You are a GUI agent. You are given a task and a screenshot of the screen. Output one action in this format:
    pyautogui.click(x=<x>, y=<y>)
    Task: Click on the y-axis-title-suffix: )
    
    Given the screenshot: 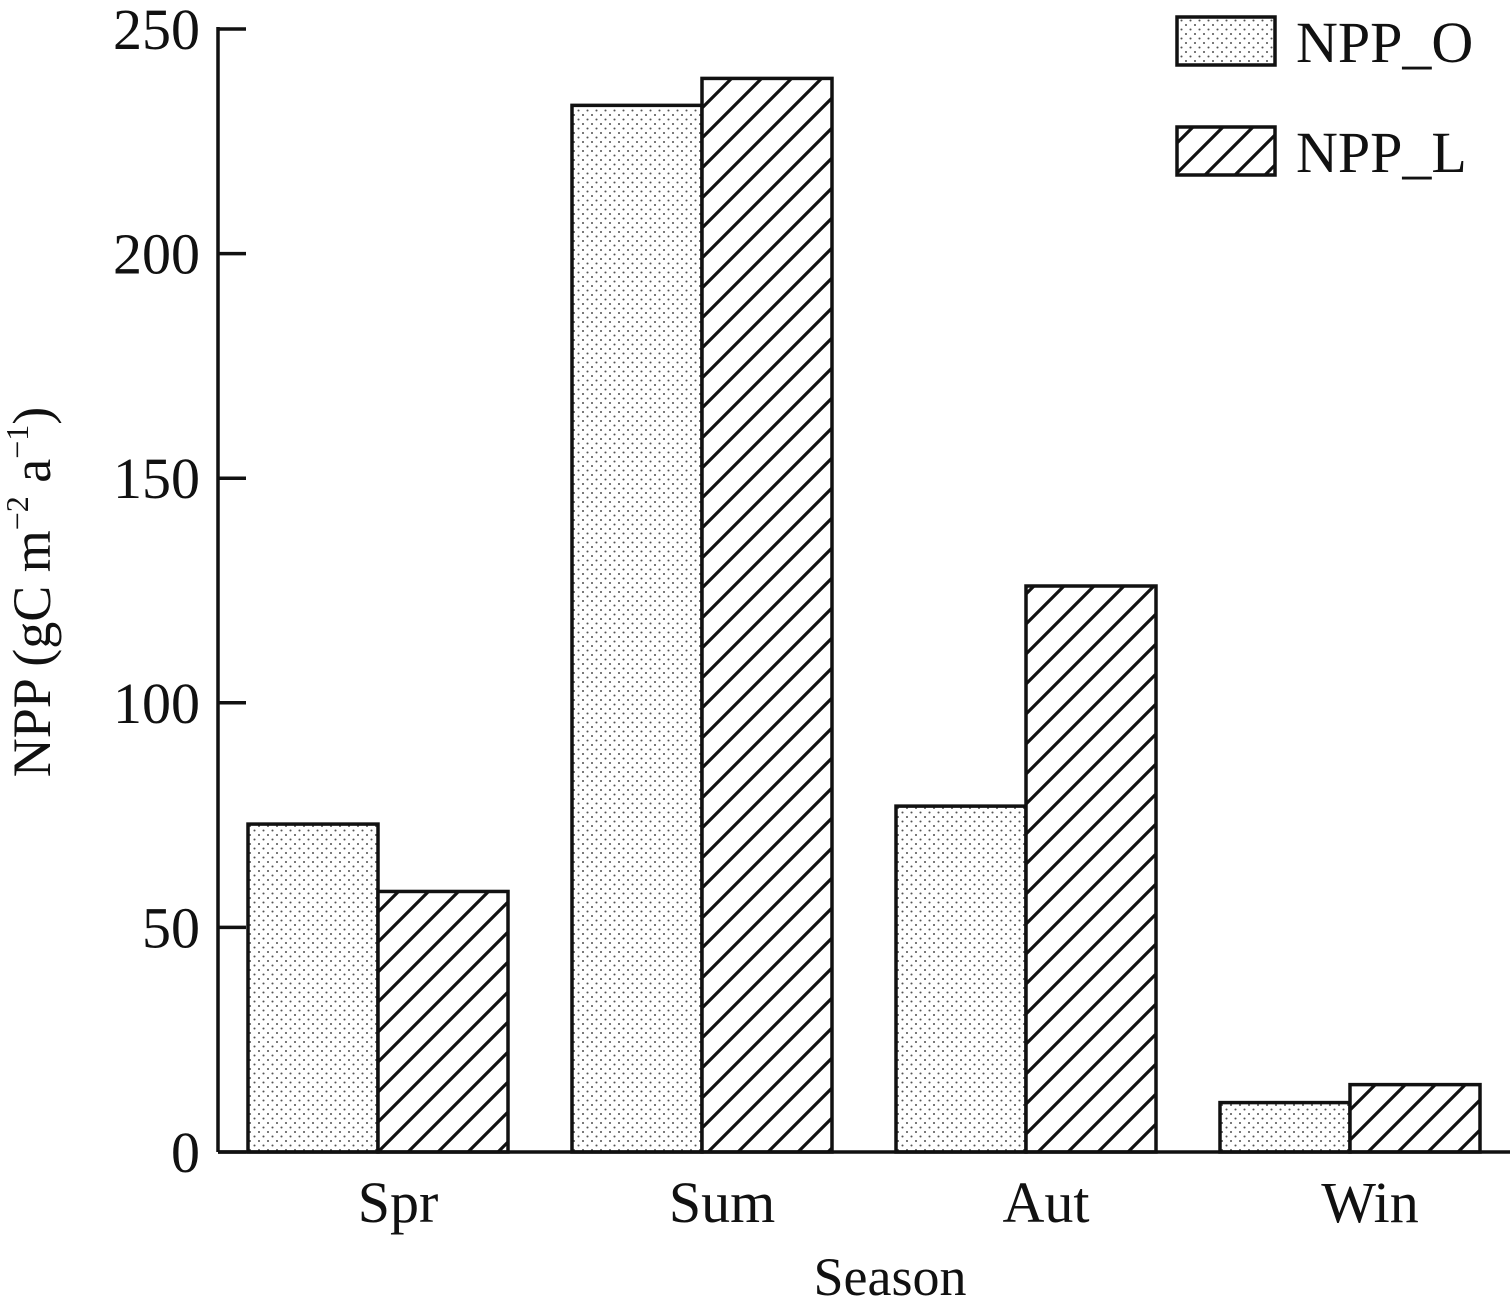 What is the action you would take?
    pyautogui.click(x=32, y=416)
    